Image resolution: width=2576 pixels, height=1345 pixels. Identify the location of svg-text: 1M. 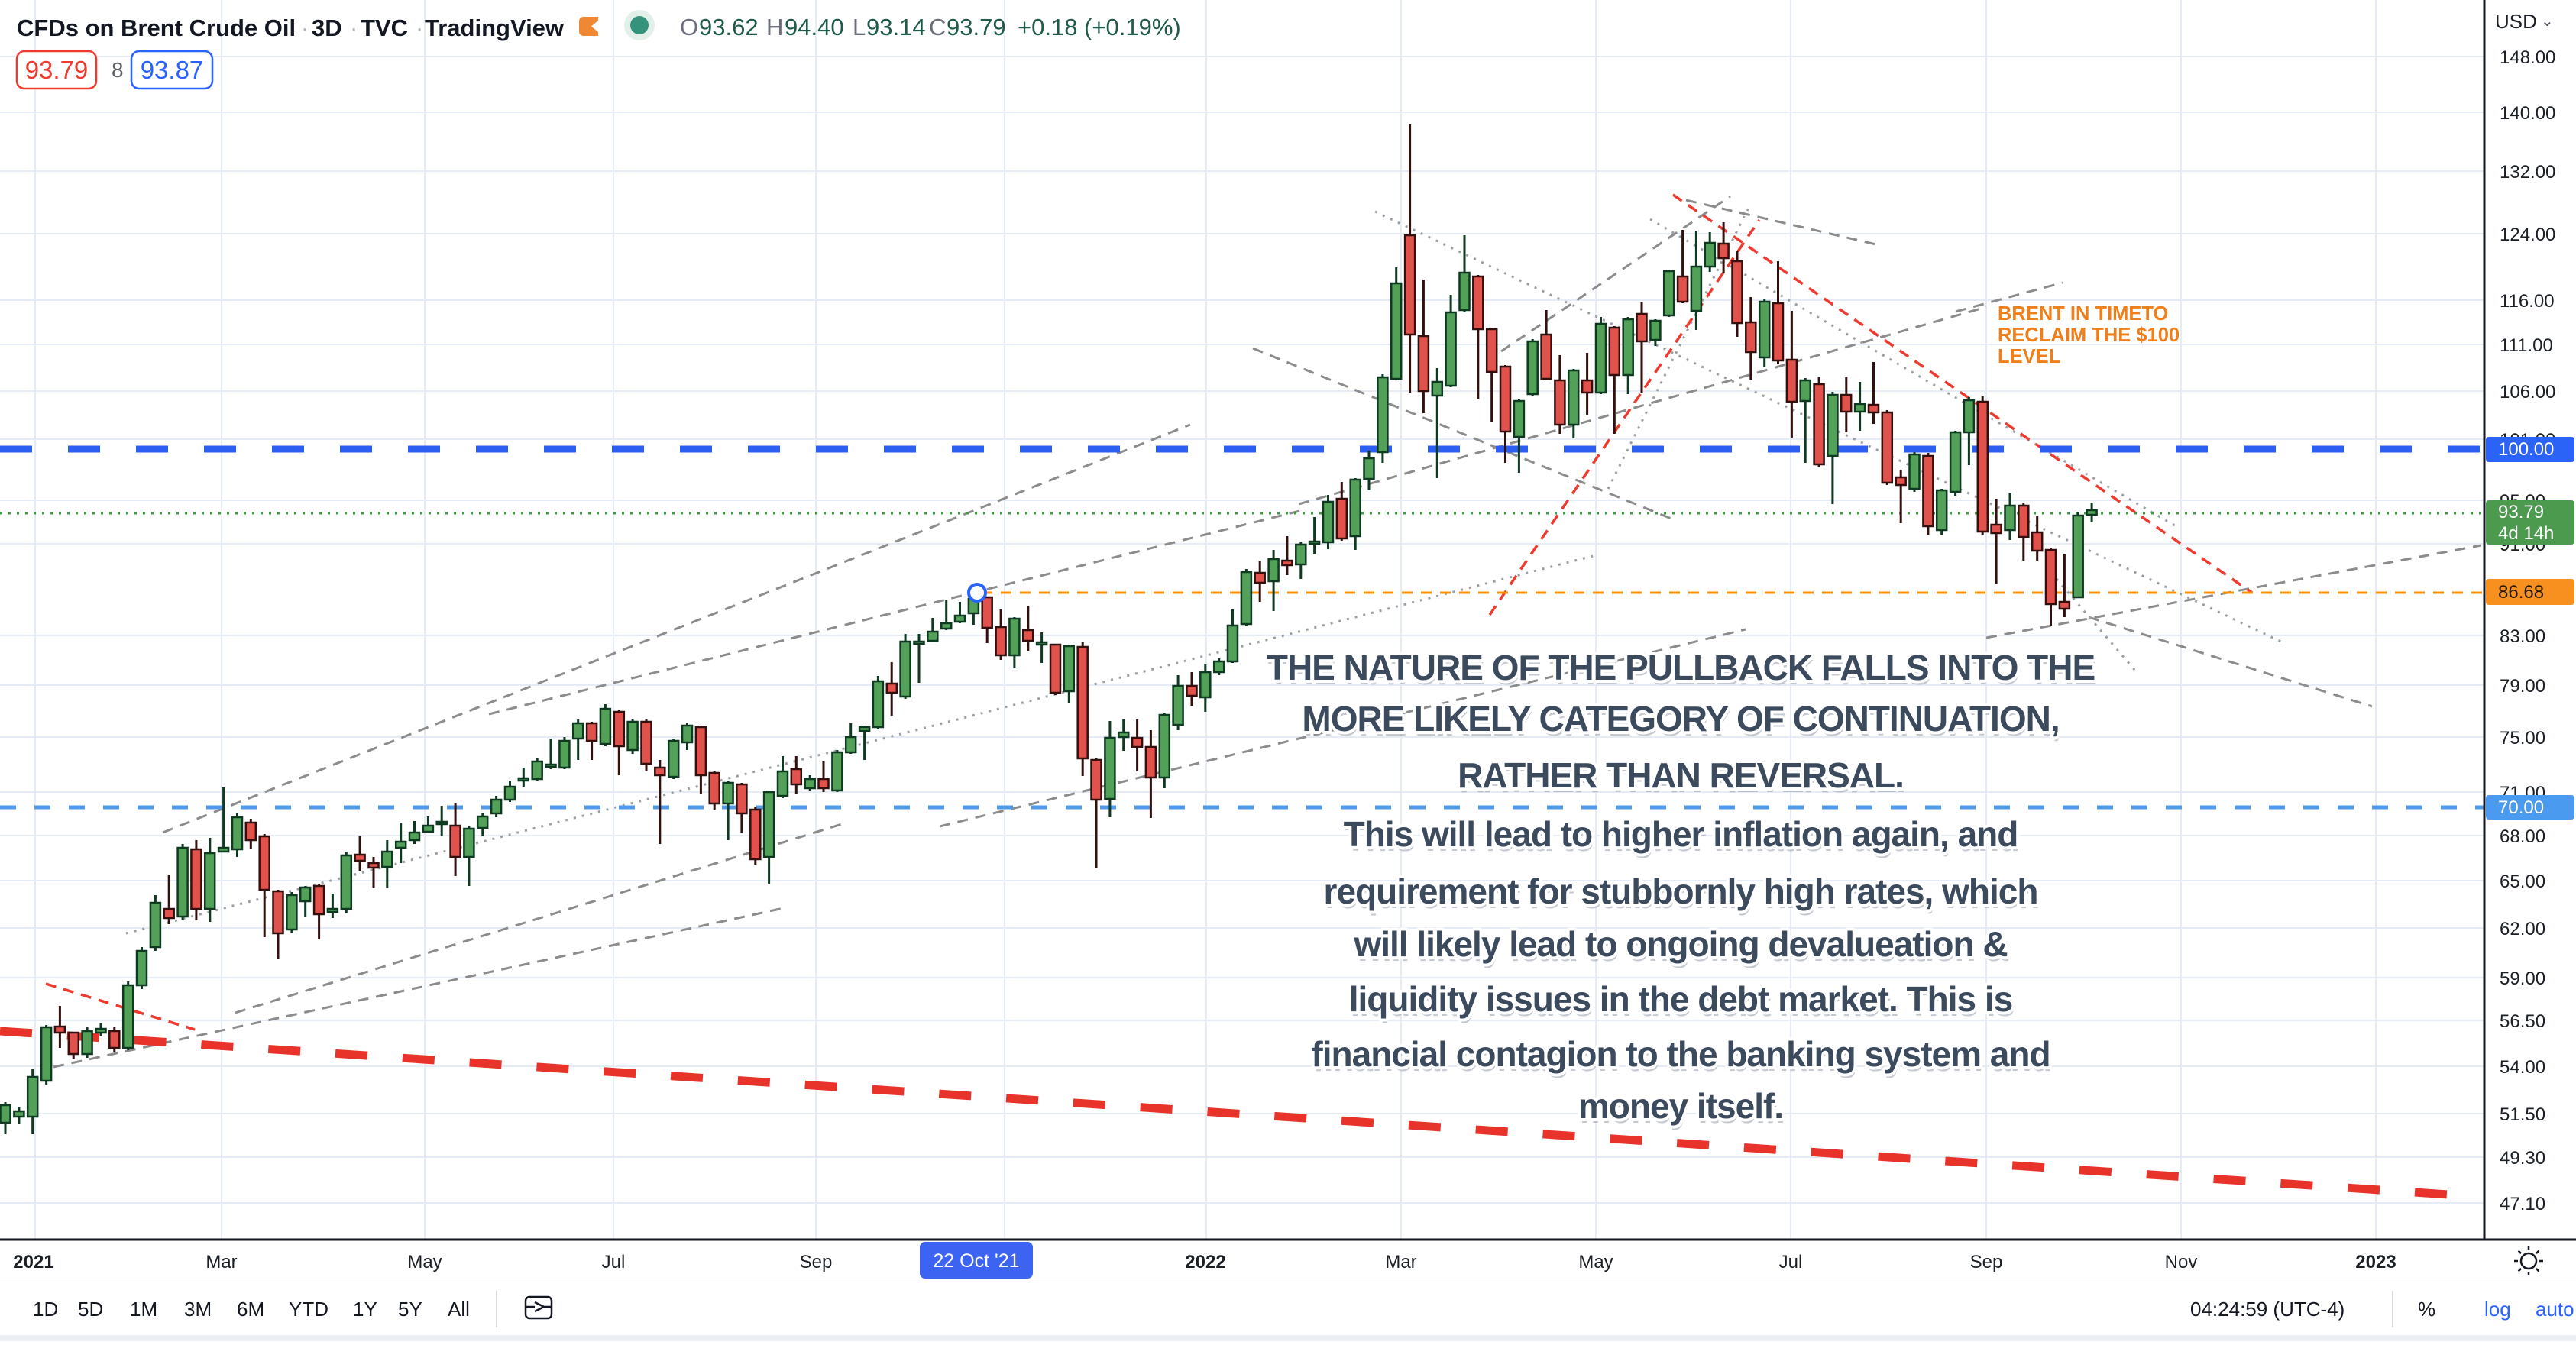
(143, 1309).